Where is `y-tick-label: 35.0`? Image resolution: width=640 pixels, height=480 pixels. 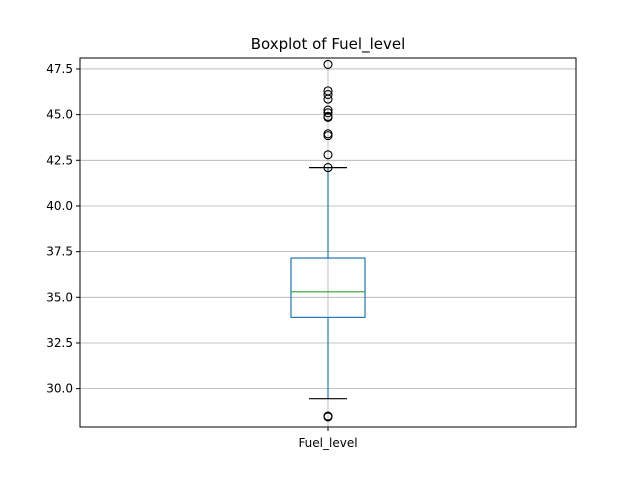
y-tick-label: 35.0 is located at coordinates (59, 297).